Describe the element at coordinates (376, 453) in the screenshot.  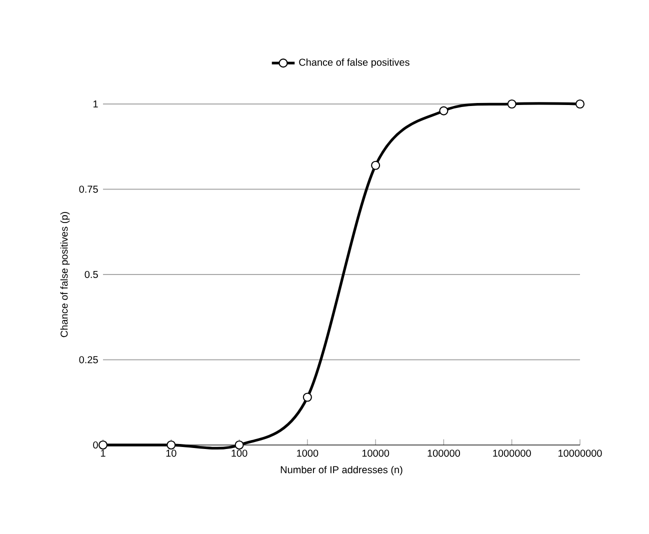
I see `x-tick-label: 10000` at that location.